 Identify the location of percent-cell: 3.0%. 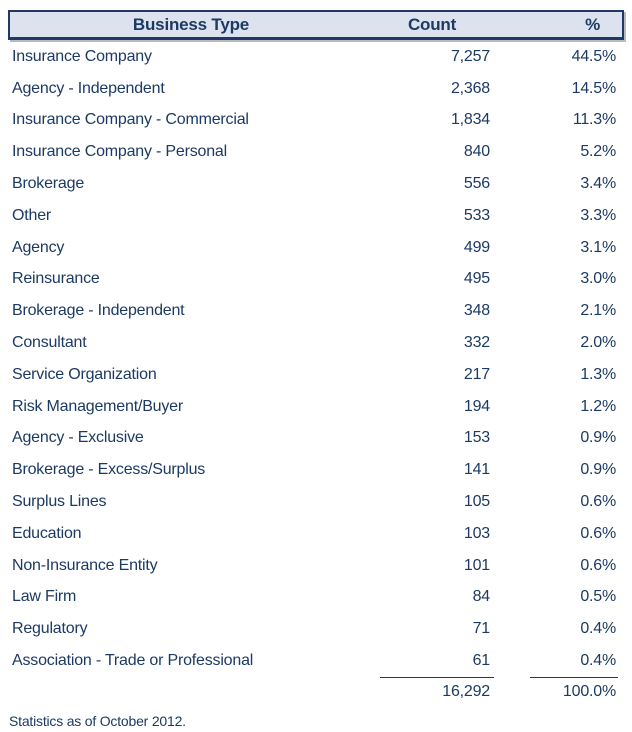
(598, 279).